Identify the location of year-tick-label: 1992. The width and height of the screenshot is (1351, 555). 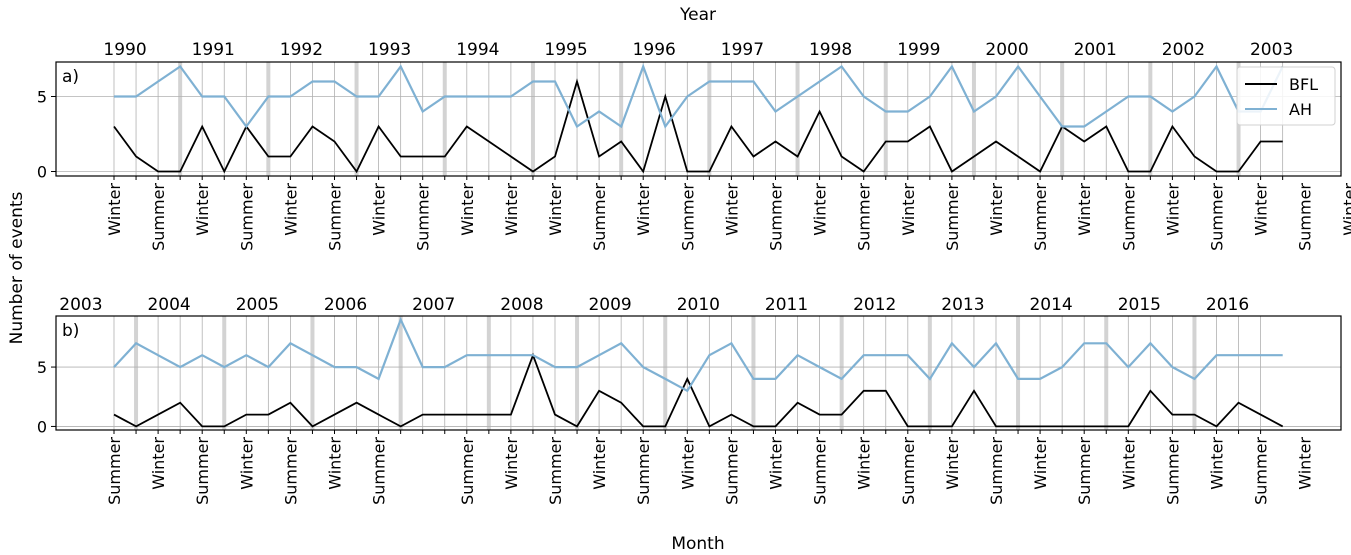
(301, 50).